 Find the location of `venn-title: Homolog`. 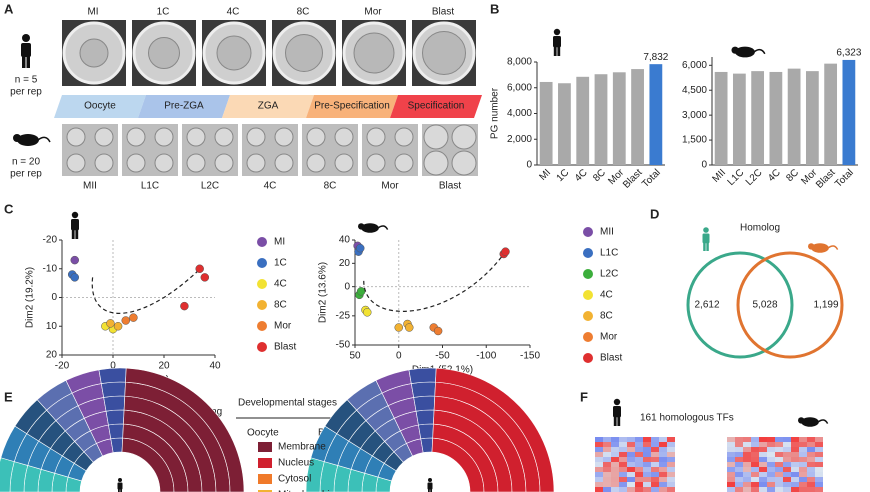

venn-title: Homolog is located at coordinates (760, 228).